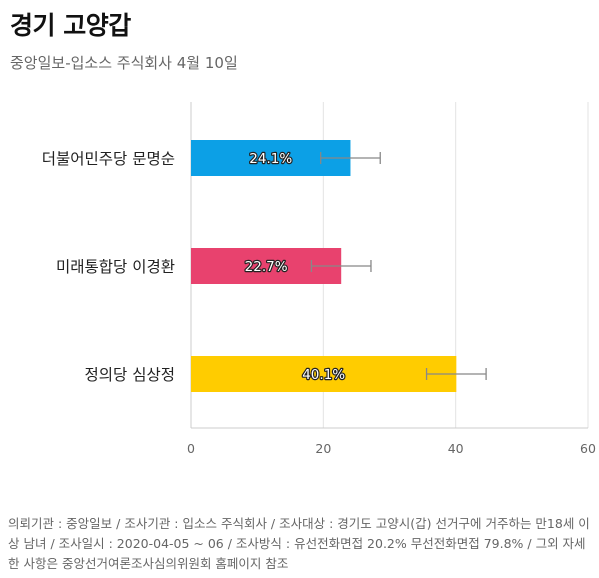 The height and width of the screenshot is (578, 599). Describe the element at coordinates (108, 159) in the screenshot. I see `category-label: 더불어민주당 문명순` at that location.